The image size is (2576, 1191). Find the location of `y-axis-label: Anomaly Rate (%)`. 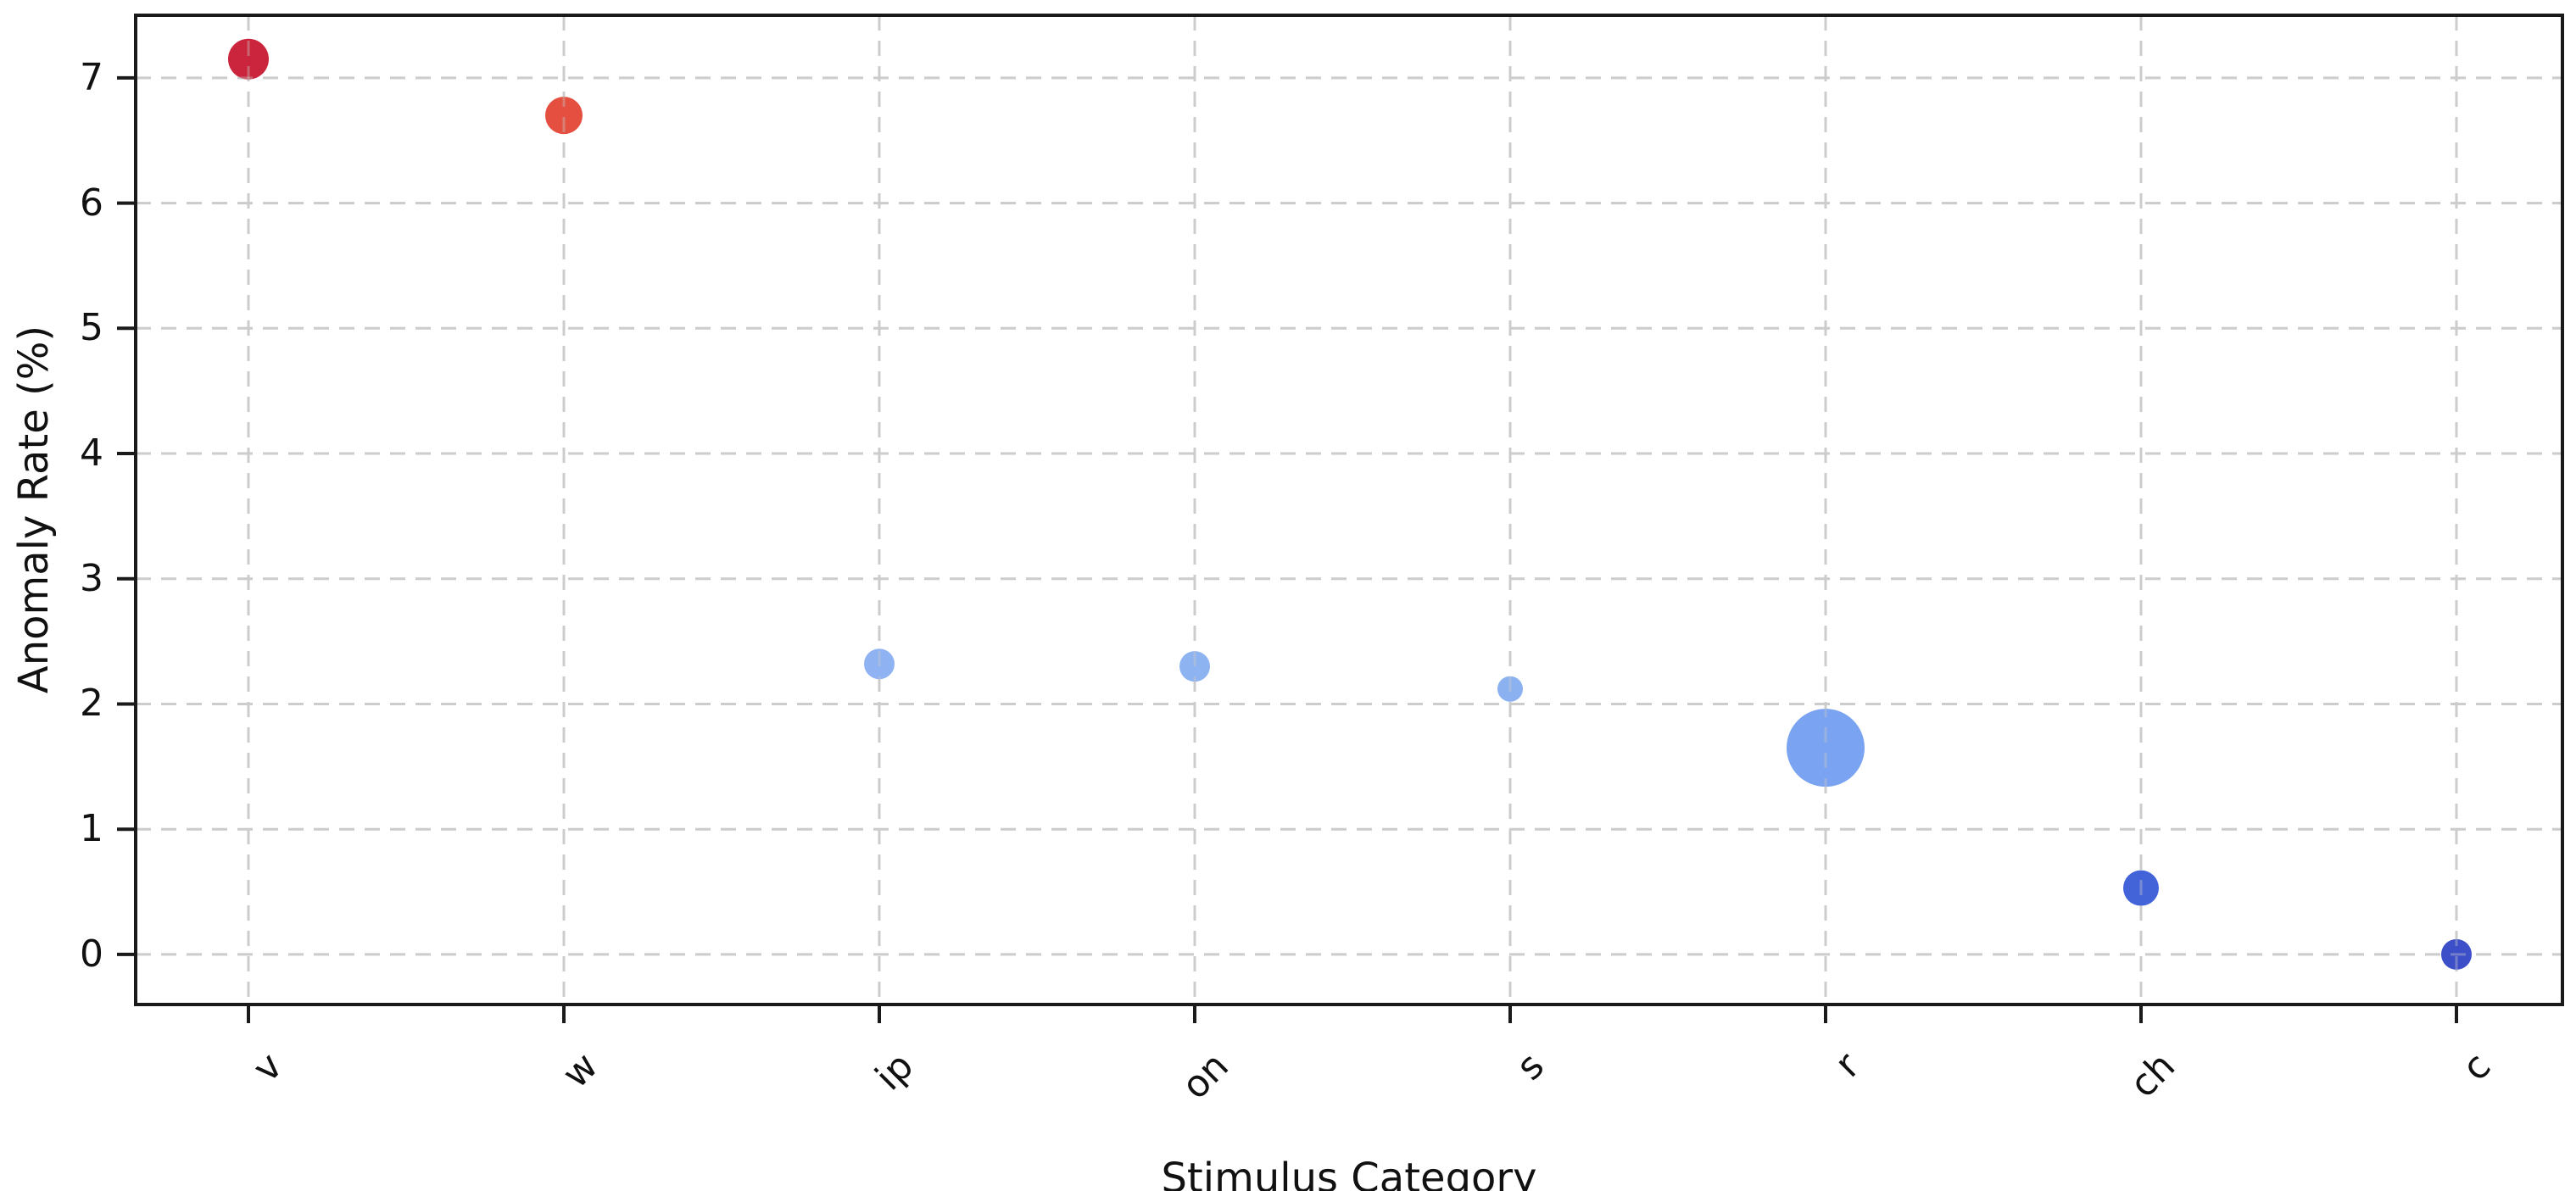

y-axis-label: Anomaly Rate (%) is located at coordinates (34, 509).